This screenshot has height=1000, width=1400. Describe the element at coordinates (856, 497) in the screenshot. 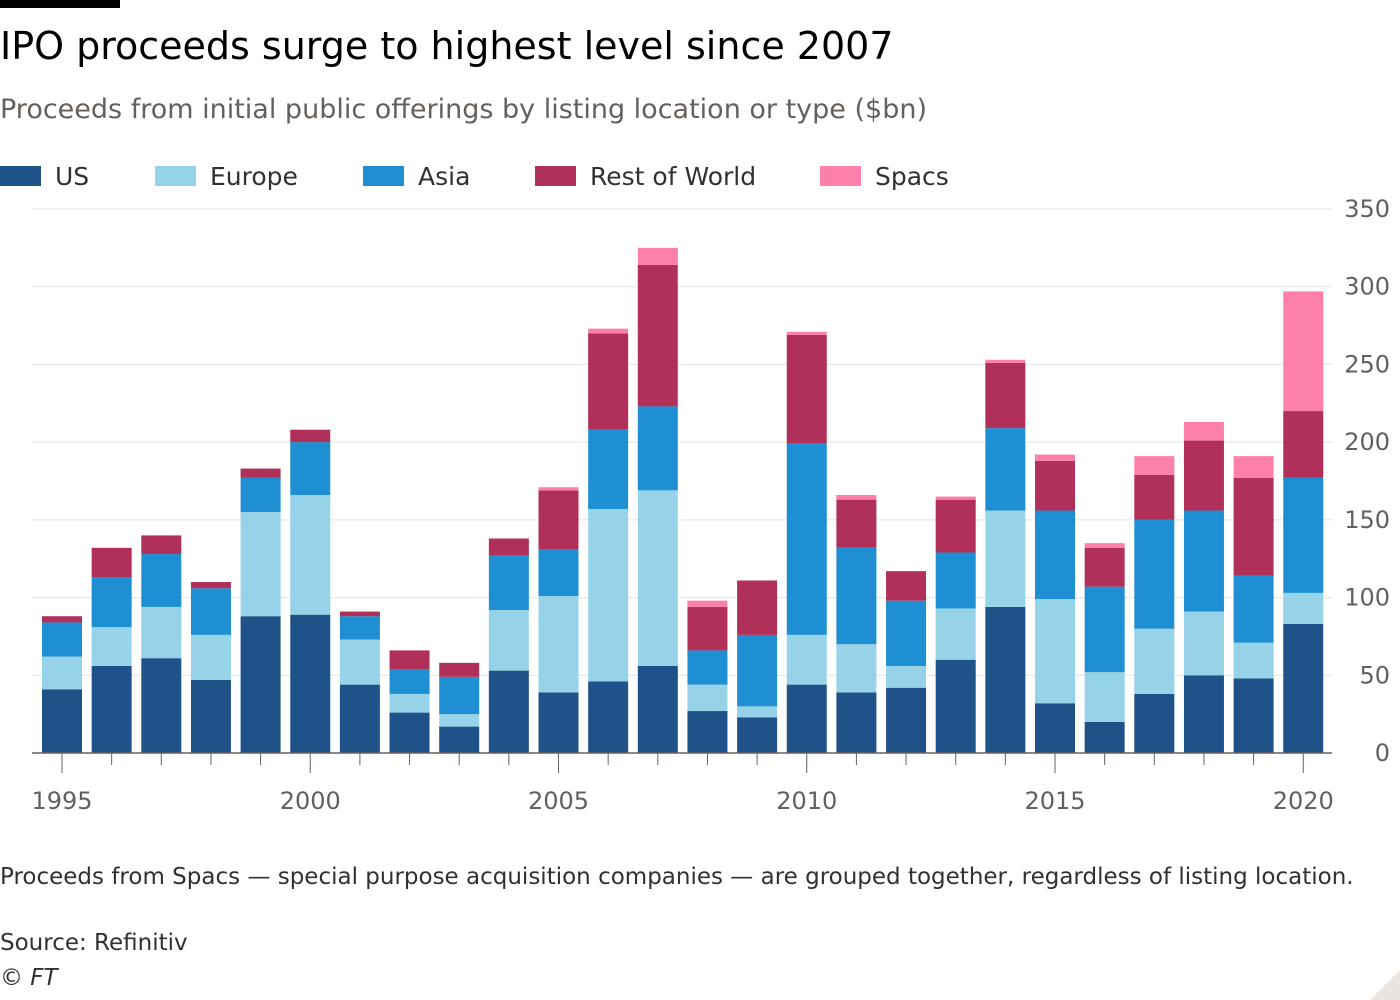

I see `bar-2011-spacs` at that location.